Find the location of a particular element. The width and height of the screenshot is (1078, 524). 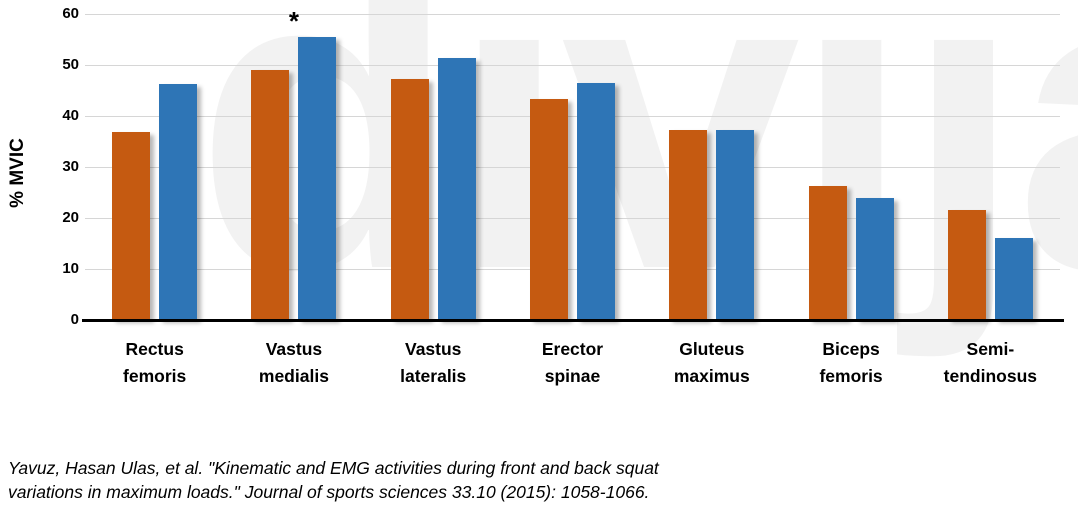

bar-blue-erector-spinae is located at coordinates (596, 201).